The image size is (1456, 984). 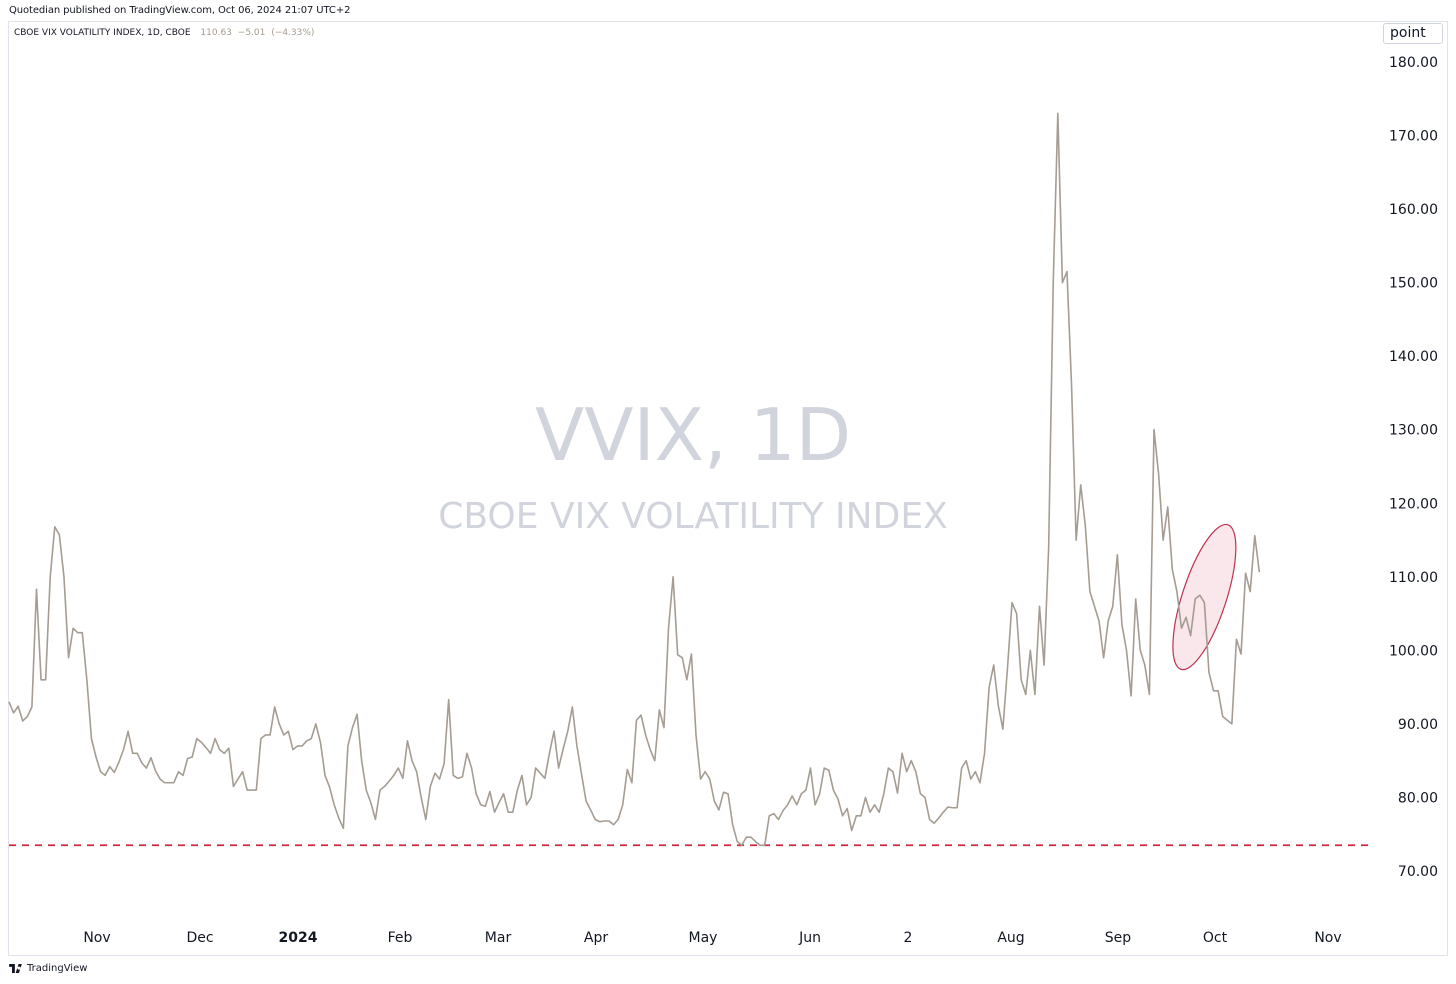 What do you see at coordinates (48, 968) in the screenshot?
I see `tradingview-footer: TradingView` at bounding box center [48, 968].